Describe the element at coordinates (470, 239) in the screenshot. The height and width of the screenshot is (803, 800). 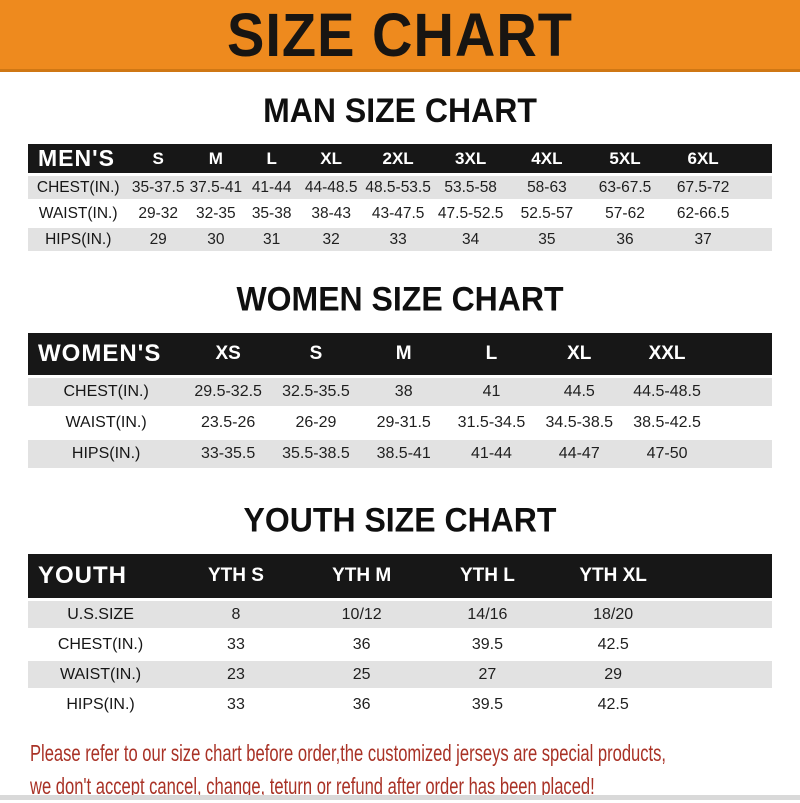
I see `men-value-cell: 34` at that location.